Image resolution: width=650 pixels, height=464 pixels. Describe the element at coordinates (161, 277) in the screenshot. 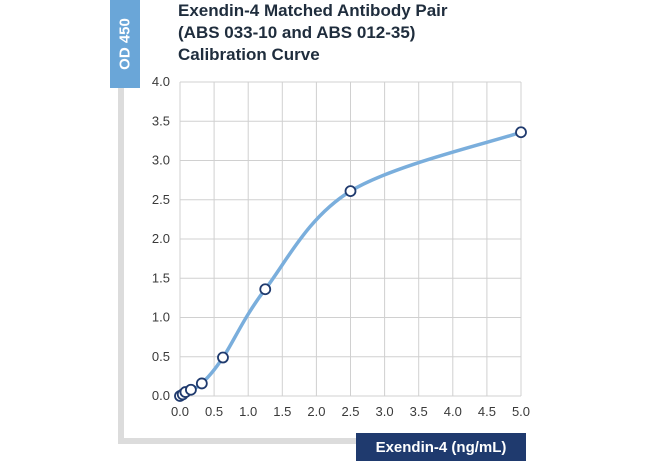

I see `y-tick-label: 1.5` at that location.